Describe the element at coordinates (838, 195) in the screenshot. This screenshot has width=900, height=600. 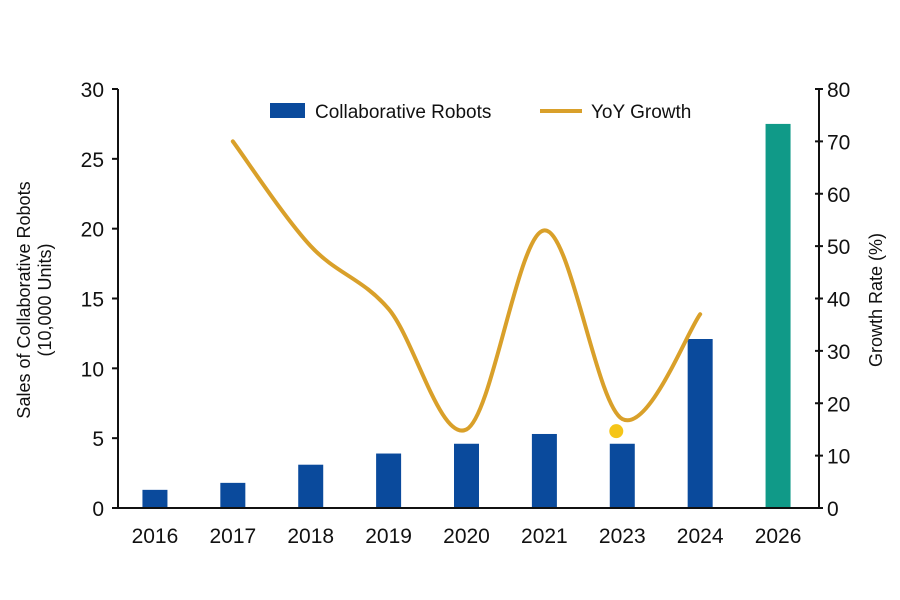
I see `right-tick-label: 60` at that location.